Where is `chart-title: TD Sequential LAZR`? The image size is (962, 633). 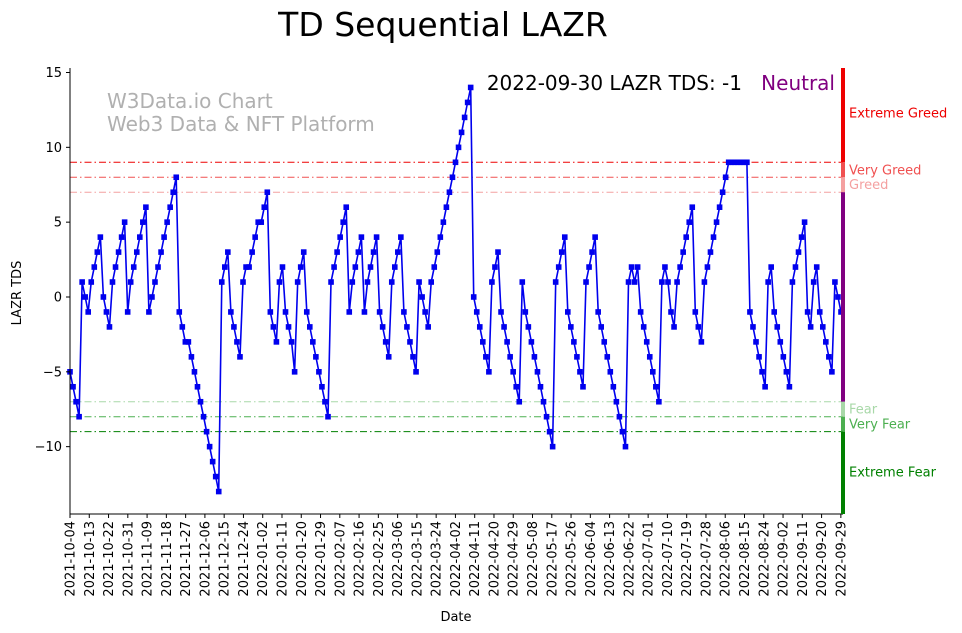 chart-title: TD Sequential LAZR is located at coordinates (442, 24).